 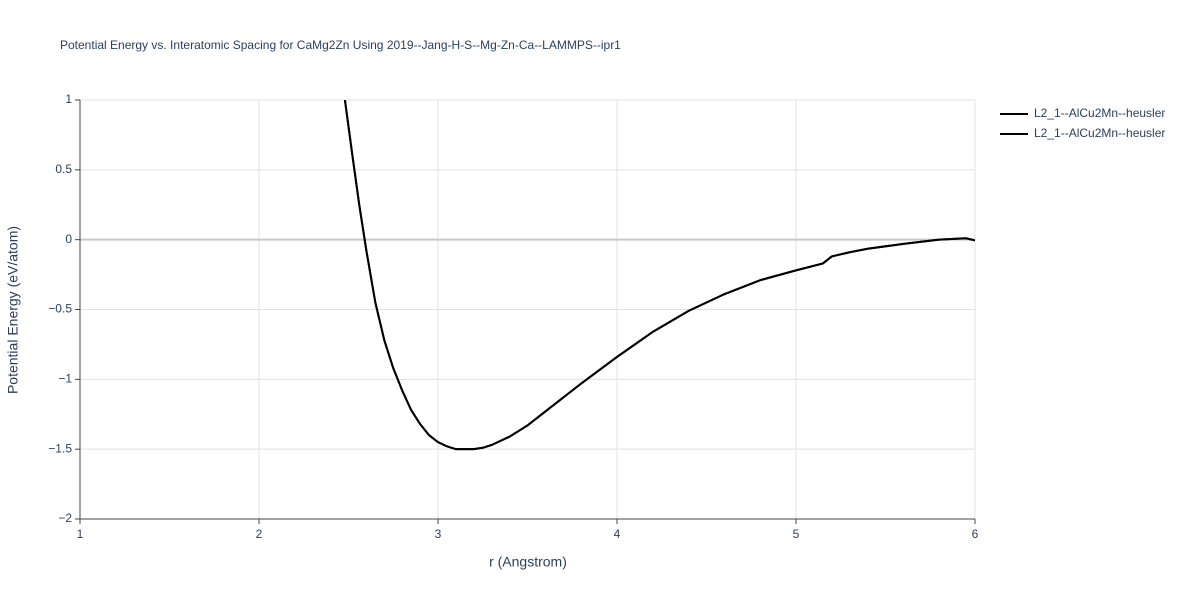 I want to click on x-axis-title: r (Angstrom), so click(x=528, y=562).